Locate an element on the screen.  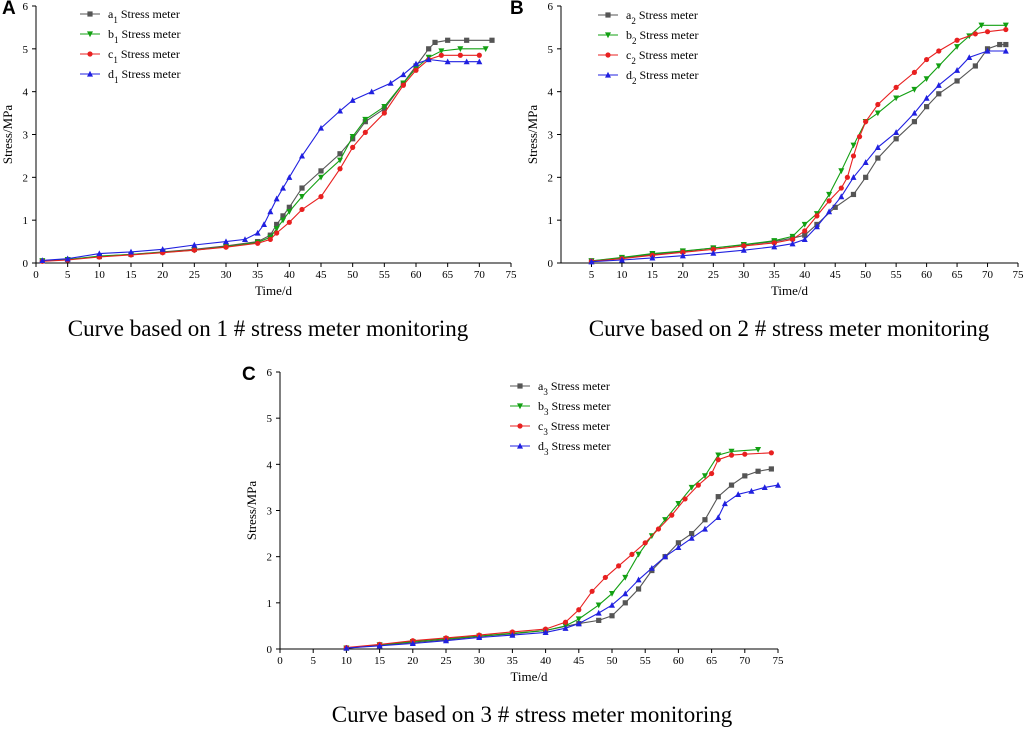
legend-item: a3 Stress meter is located at coordinates (560, 388).